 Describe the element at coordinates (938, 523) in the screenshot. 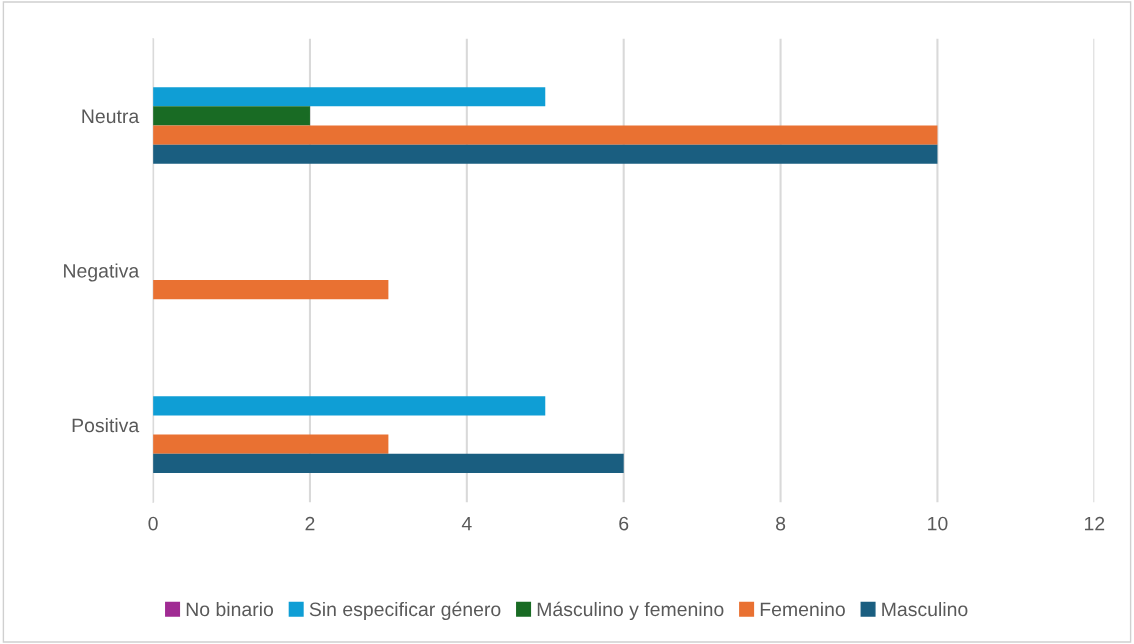

I see `x-tick-label: 10` at that location.